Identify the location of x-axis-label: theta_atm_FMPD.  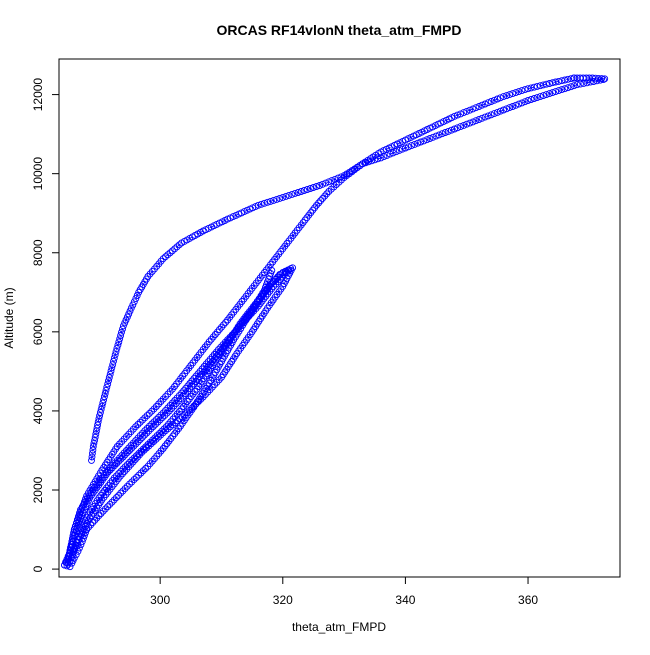
(339, 627).